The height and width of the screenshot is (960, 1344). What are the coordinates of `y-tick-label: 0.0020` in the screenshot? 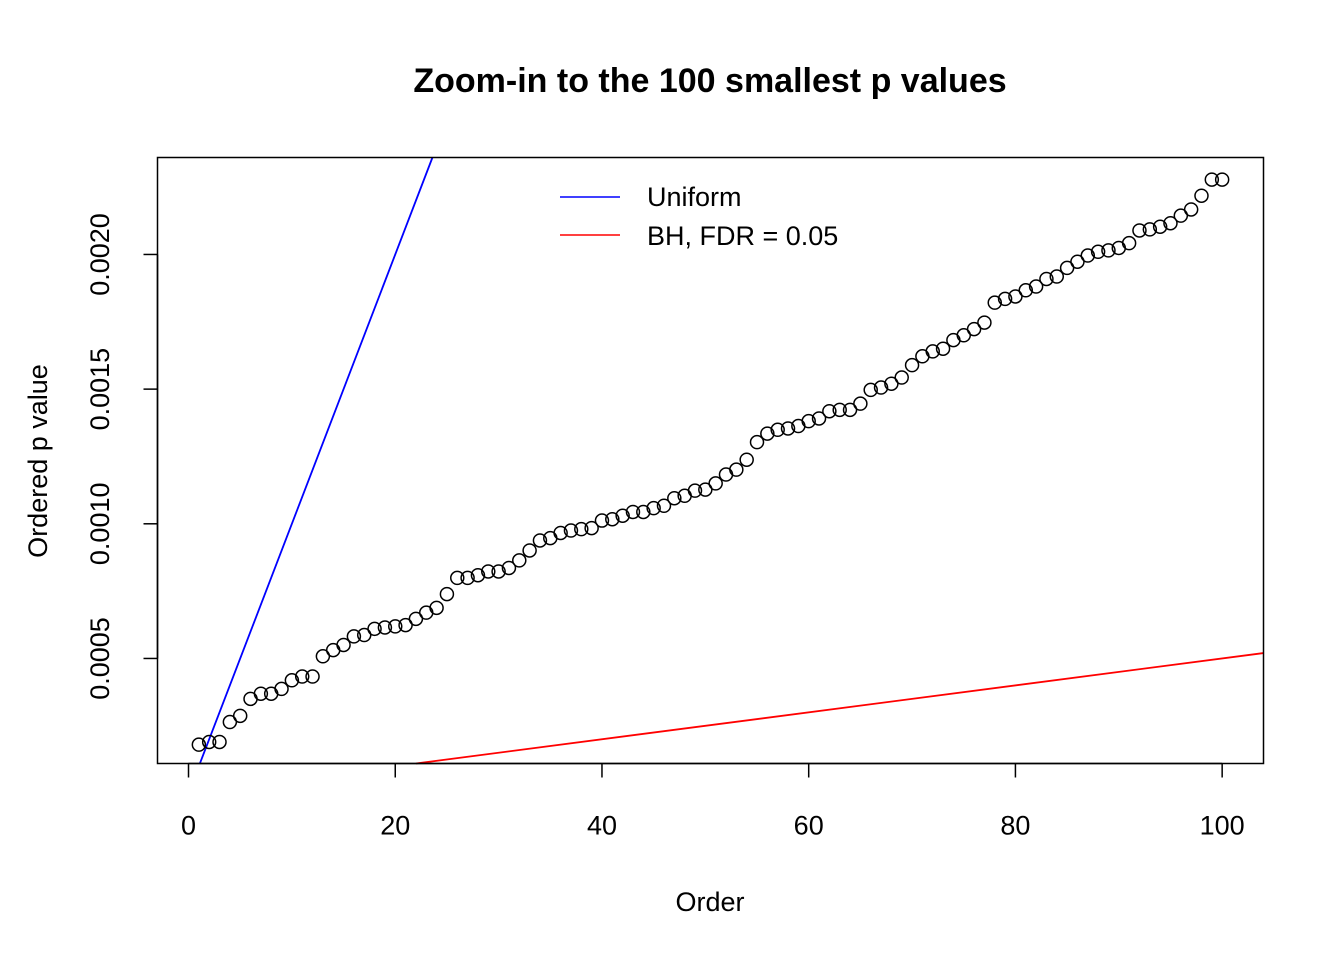 It's located at (100, 254).